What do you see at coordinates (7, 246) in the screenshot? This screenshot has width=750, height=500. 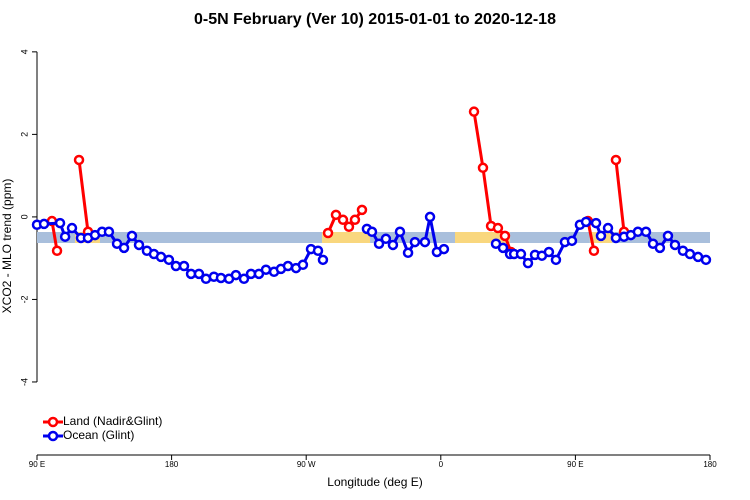 I see `y-axis-label: XCO2 - MLO trend (ppm)` at bounding box center [7, 246].